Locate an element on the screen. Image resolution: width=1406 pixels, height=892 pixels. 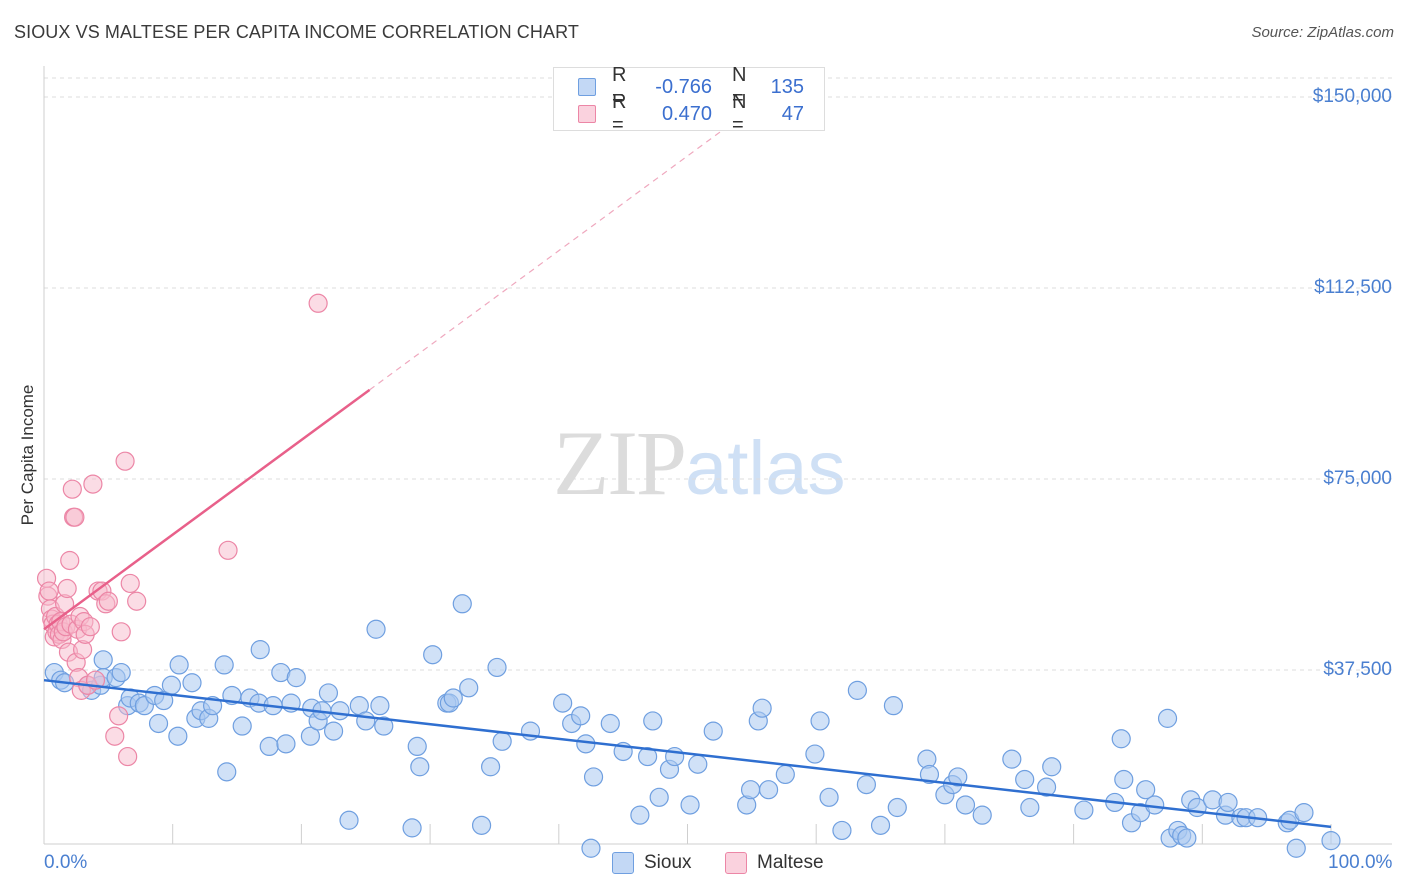
maltese-n-value: 47 is located at coordinates (792, 113).